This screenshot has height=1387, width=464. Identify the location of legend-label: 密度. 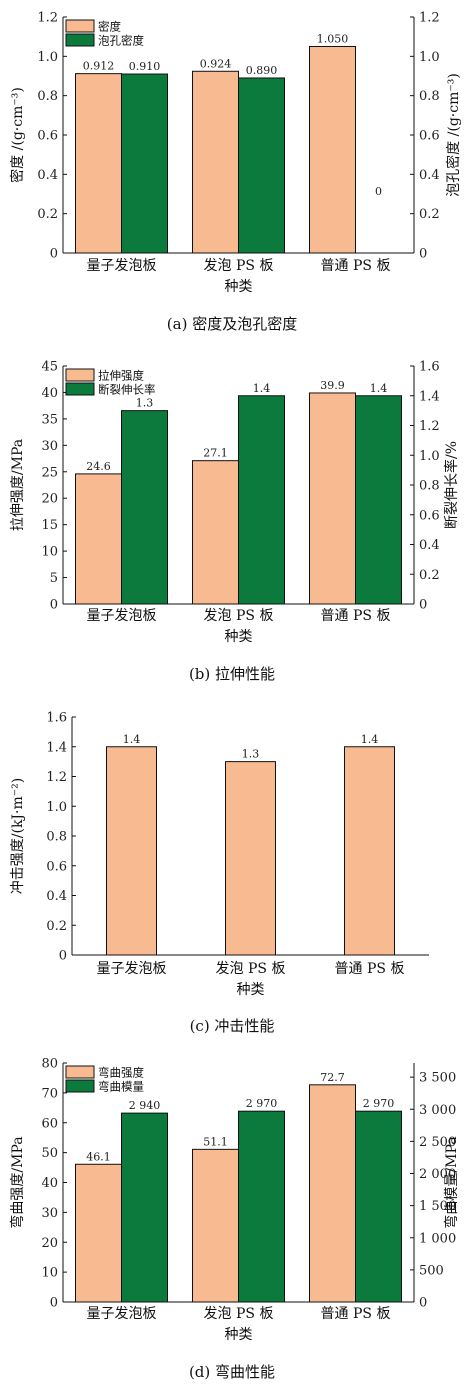
(109, 27).